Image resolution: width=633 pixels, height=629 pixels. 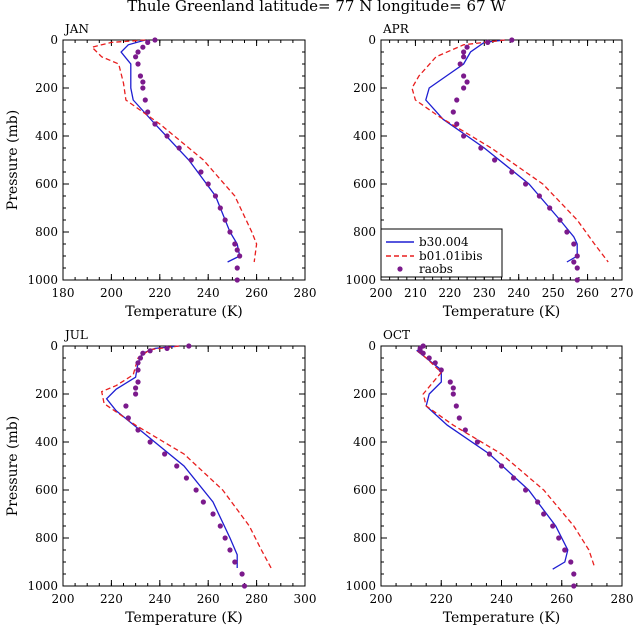 What do you see at coordinates (256, 599) in the screenshot?
I see `jul-x-tick-label: 280` at bounding box center [256, 599].